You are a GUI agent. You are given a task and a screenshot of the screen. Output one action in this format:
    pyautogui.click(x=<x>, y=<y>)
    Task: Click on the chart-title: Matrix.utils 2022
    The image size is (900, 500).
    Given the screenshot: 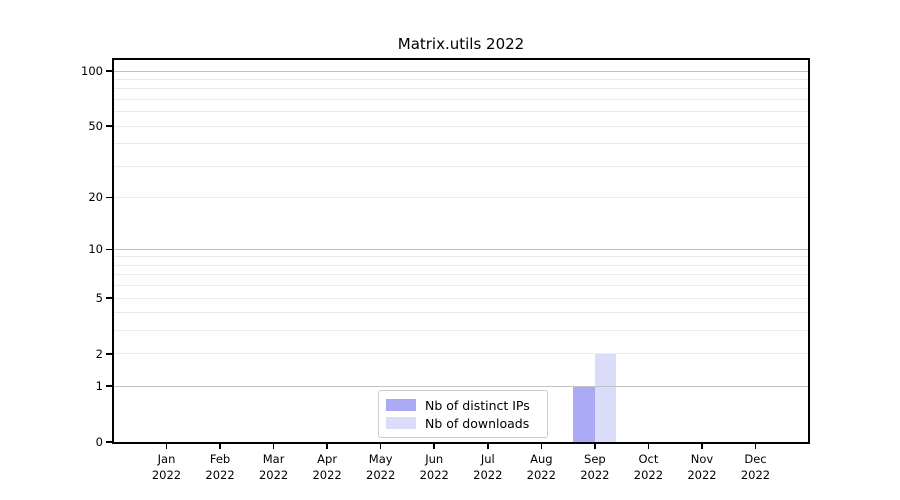 What is the action you would take?
    pyautogui.click(x=461, y=44)
    